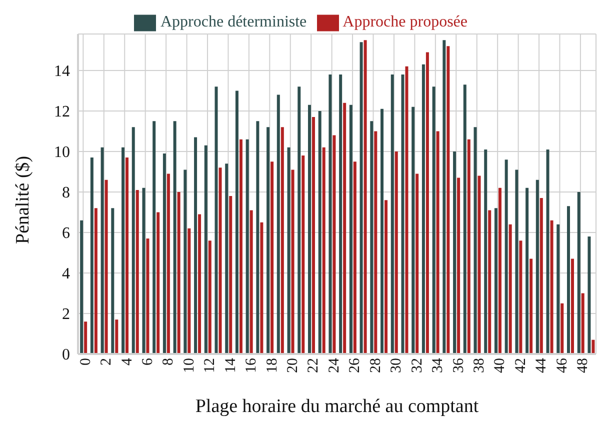 The image size is (608, 424). Describe the element at coordinates (293, 365) in the screenshot. I see `x-tick-label: 20` at that location.